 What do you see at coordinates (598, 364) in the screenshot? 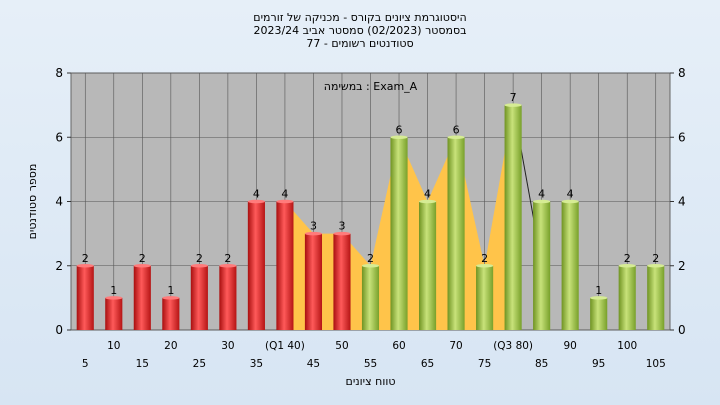
I see `x-tick-label: 95` at bounding box center [598, 364].